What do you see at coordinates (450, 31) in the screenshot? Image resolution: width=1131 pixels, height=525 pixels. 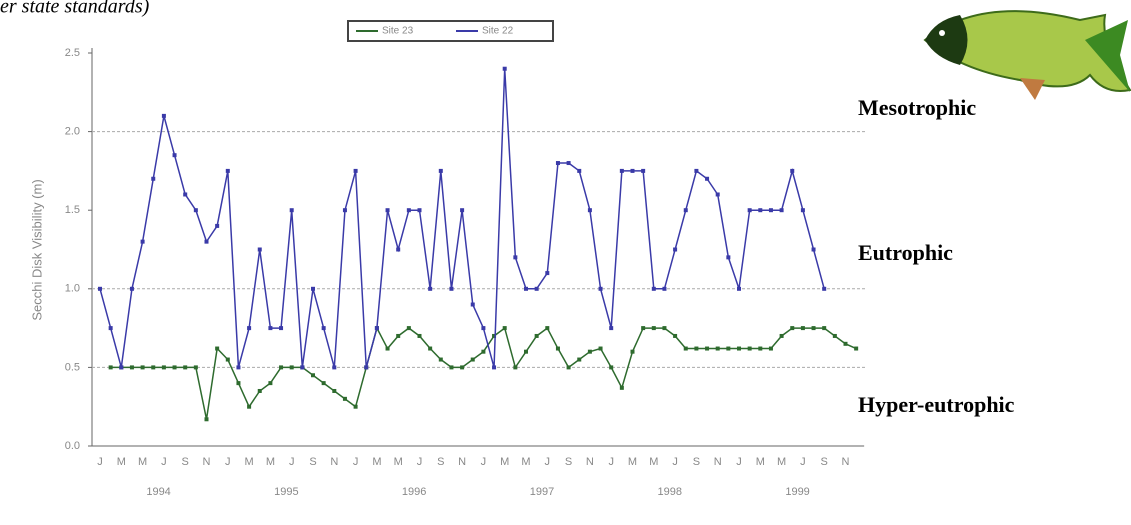 I see `legend-box` at bounding box center [450, 31].